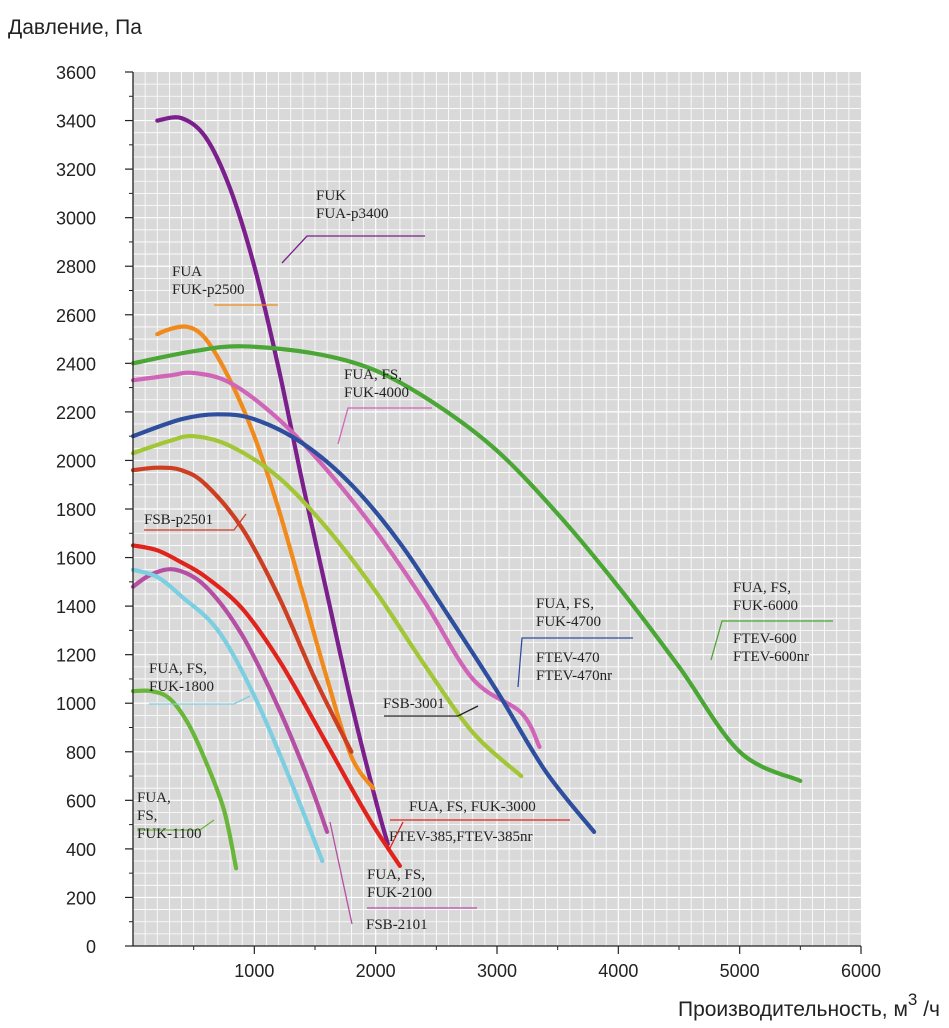 This screenshot has height=1028, width=949. Describe the element at coordinates (352, 214) in the screenshot. I see `curve-label: FUA-p3400` at that location.